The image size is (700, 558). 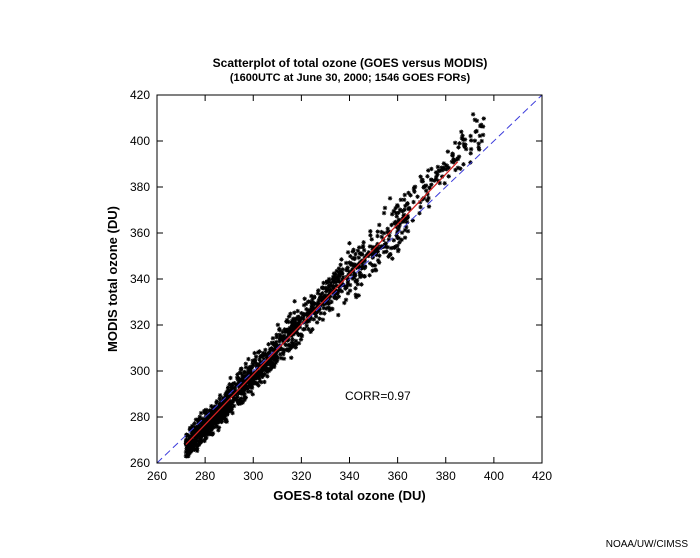 I want to click on x-tick-label: 320, so click(x=301, y=476).